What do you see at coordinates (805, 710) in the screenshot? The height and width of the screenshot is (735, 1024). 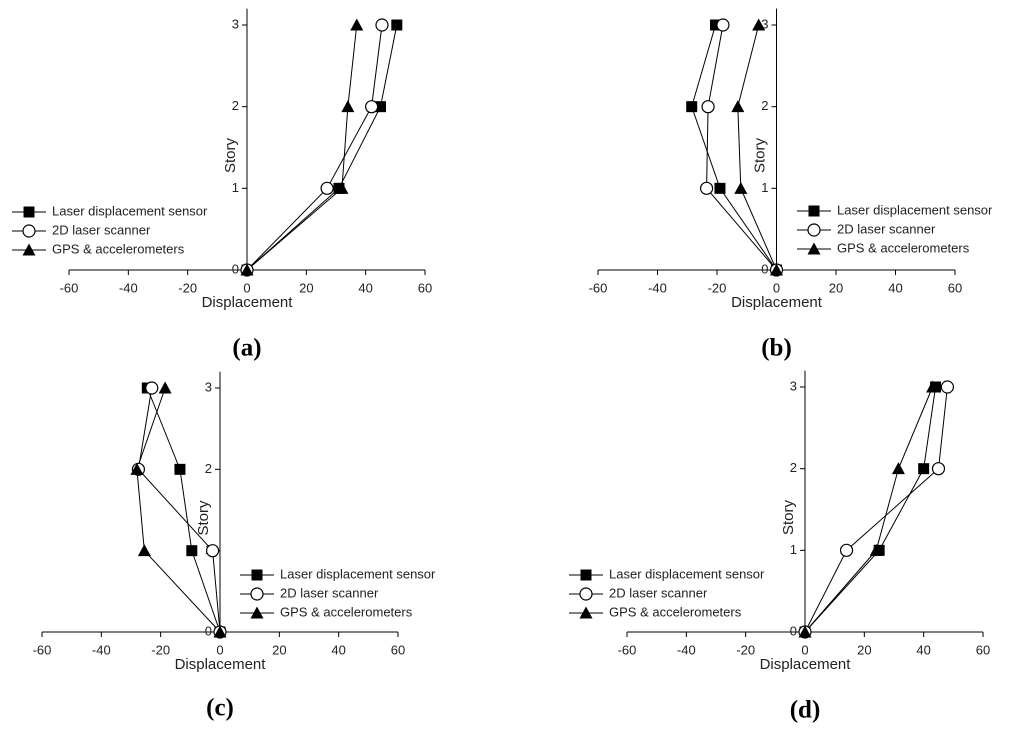 I see `panel-label: (d)` at bounding box center [805, 710].